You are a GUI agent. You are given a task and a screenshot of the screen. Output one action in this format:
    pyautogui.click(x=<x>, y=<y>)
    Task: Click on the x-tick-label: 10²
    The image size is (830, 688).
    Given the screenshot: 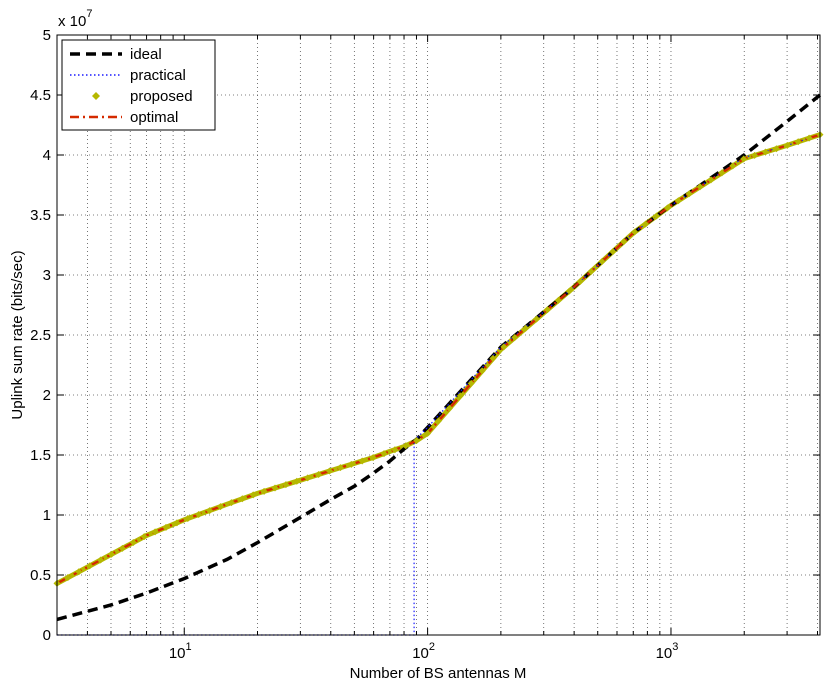 What is the action you would take?
    pyautogui.click(x=423, y=651)
    